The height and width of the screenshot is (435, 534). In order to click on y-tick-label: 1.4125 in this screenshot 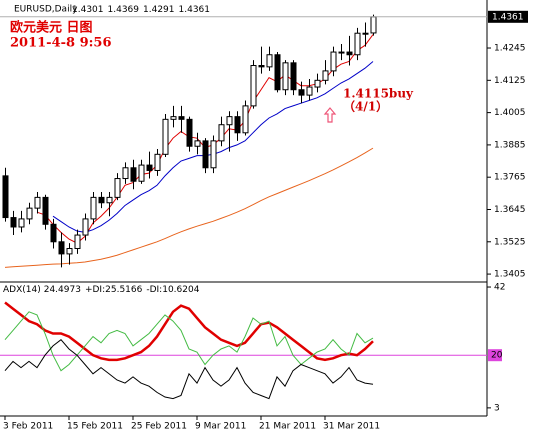, I will do `click(510, 81)`.